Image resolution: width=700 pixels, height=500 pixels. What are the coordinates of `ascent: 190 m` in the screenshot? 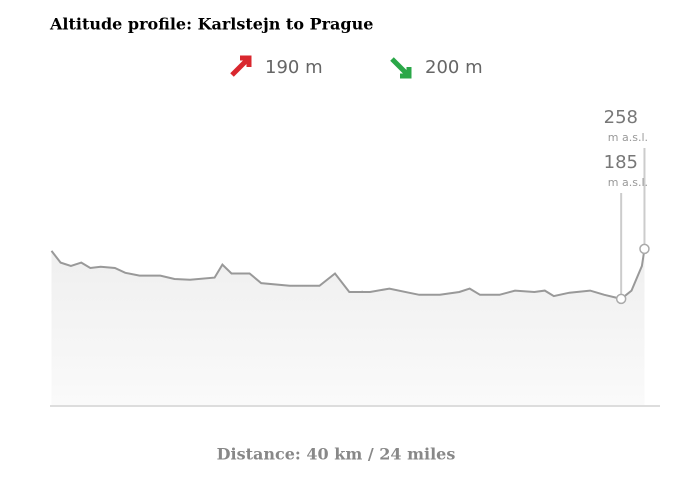 It's located at (294, 67).